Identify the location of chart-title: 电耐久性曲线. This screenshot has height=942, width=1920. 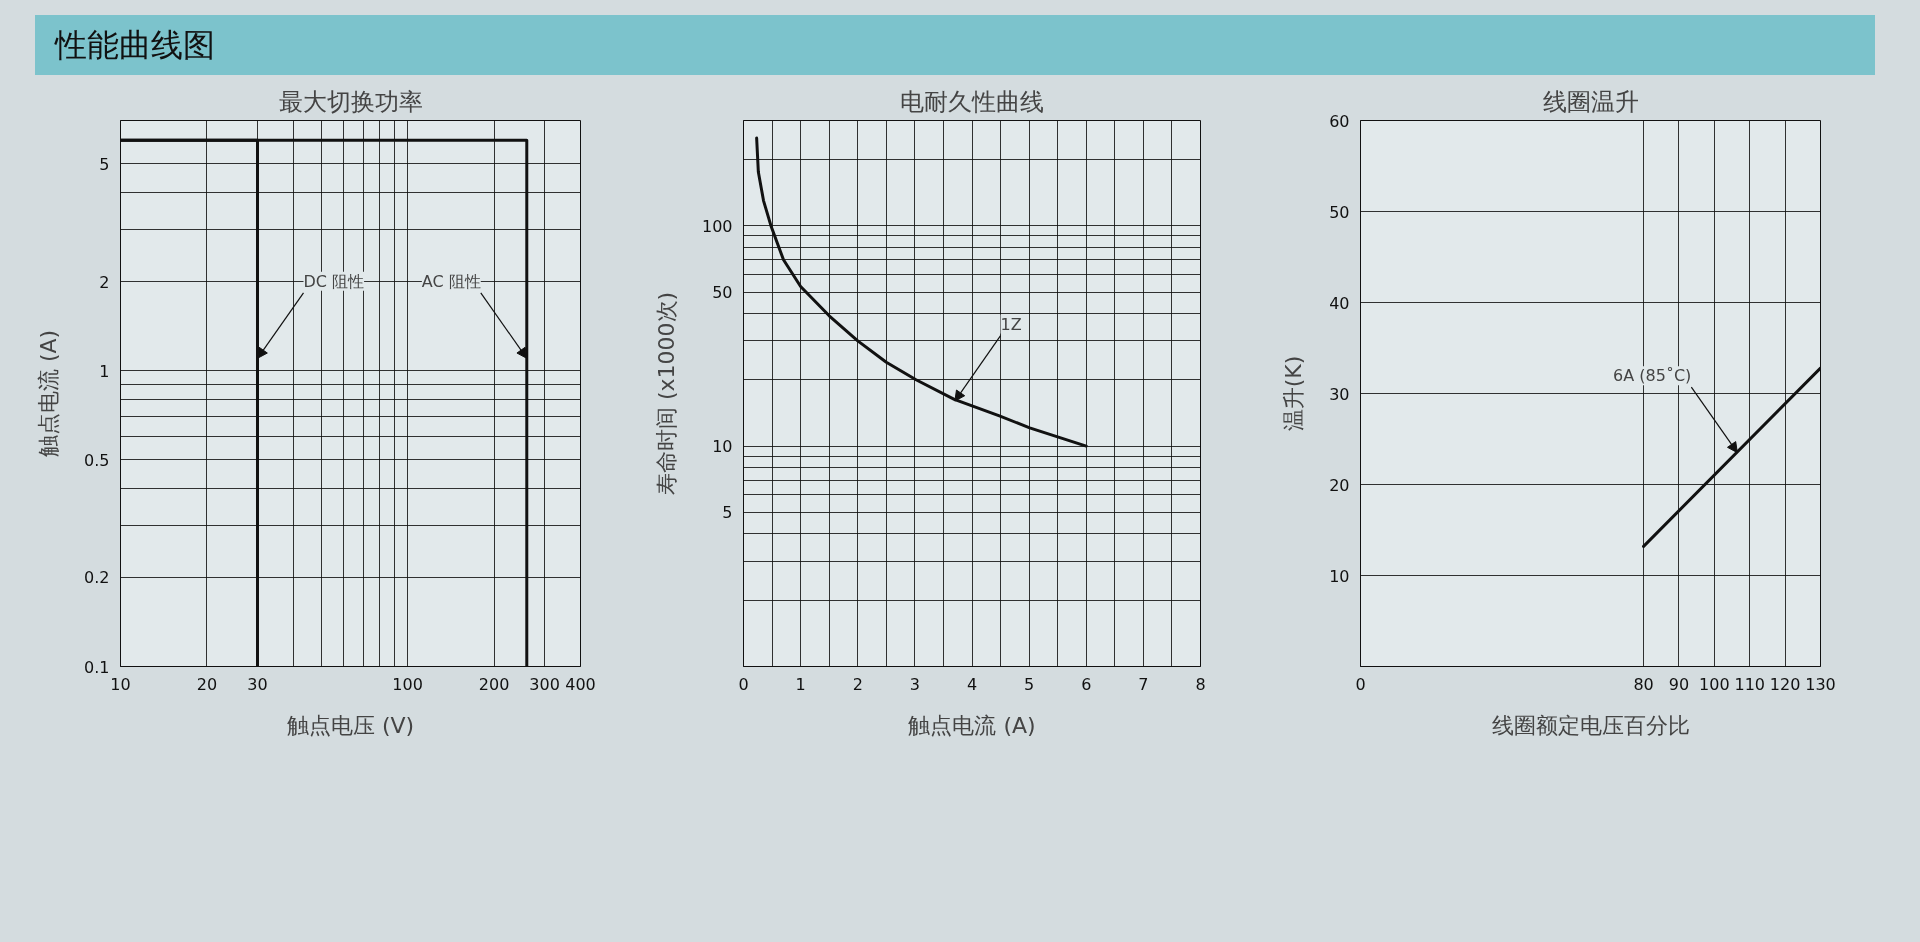
(972, 101).